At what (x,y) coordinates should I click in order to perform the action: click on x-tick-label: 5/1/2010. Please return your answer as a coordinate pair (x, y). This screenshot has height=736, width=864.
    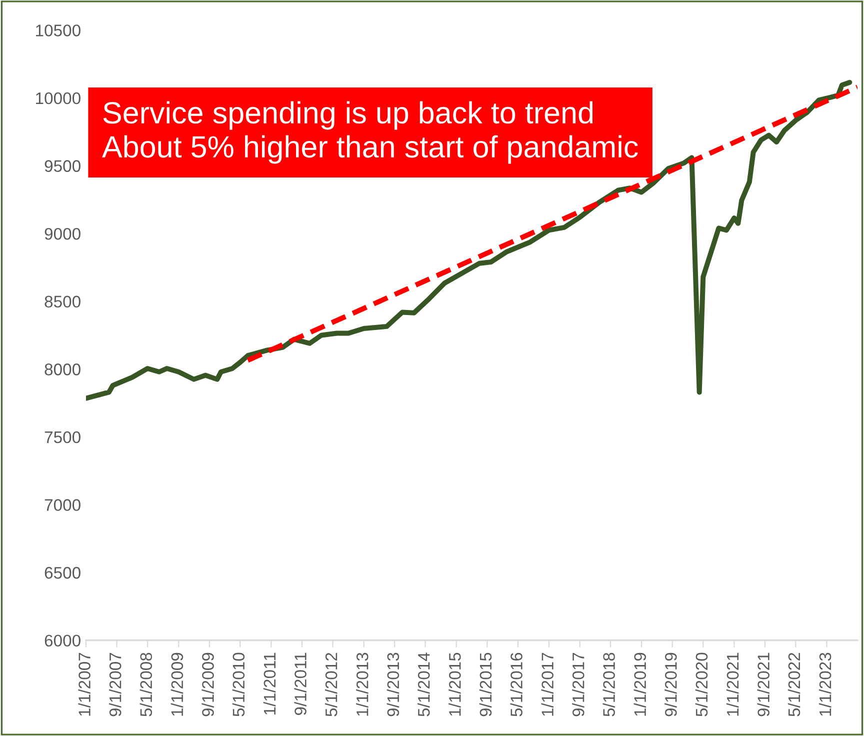
    Looking at the image, I should click on (238, 684).